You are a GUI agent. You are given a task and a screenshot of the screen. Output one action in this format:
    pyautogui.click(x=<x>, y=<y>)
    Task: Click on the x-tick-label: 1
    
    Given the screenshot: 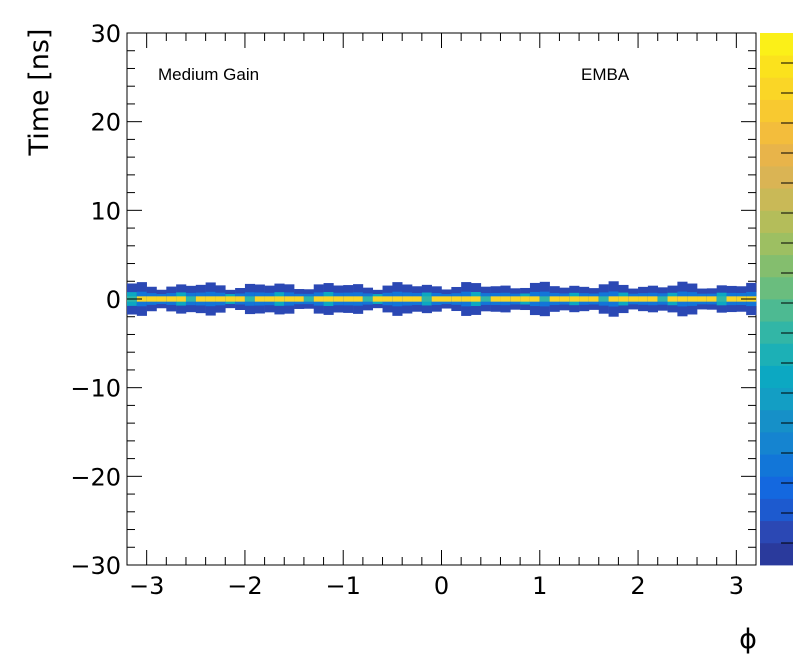 What is the action you would take?
    pyautogui.click(x=539, y=586)
    